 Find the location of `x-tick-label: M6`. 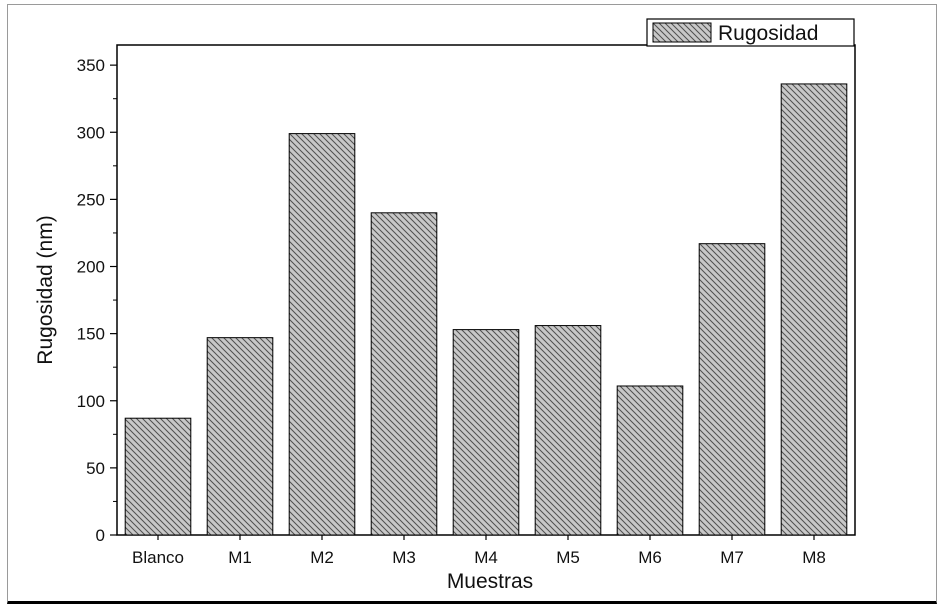

x-tick-label: M6 is located at coordinates (650, 557).